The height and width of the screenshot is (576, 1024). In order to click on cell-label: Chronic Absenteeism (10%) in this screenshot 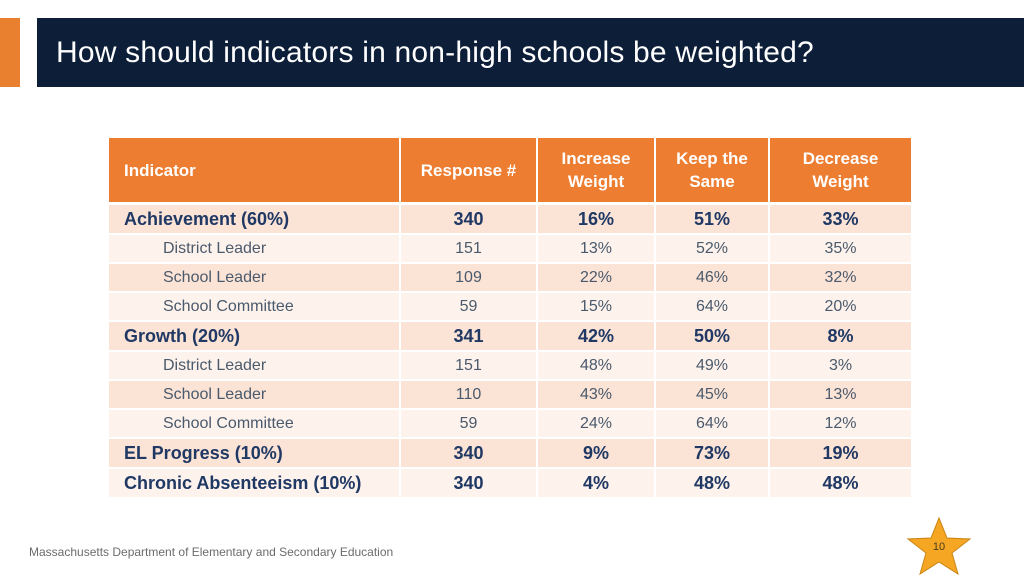, I will do `click(255, 482)`.